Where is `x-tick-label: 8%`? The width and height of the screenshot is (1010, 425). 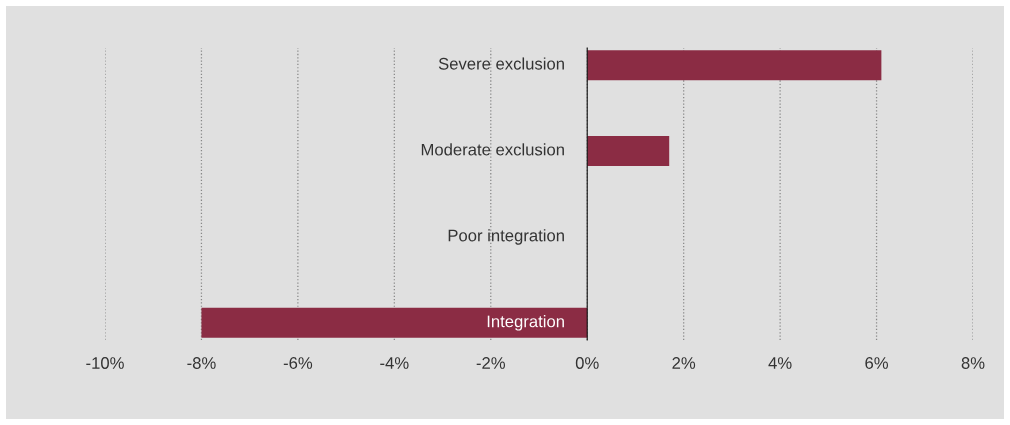
x-tick-label: 8% is located at coordinates (973, 363).